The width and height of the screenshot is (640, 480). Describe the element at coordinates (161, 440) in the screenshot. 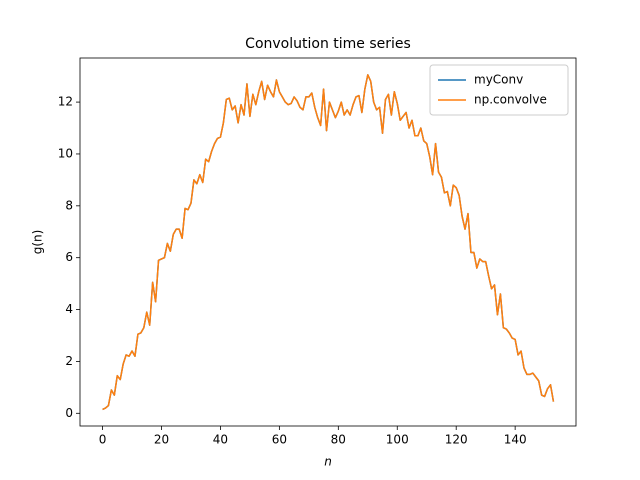

I see `x-tick-label: 20` at that location.